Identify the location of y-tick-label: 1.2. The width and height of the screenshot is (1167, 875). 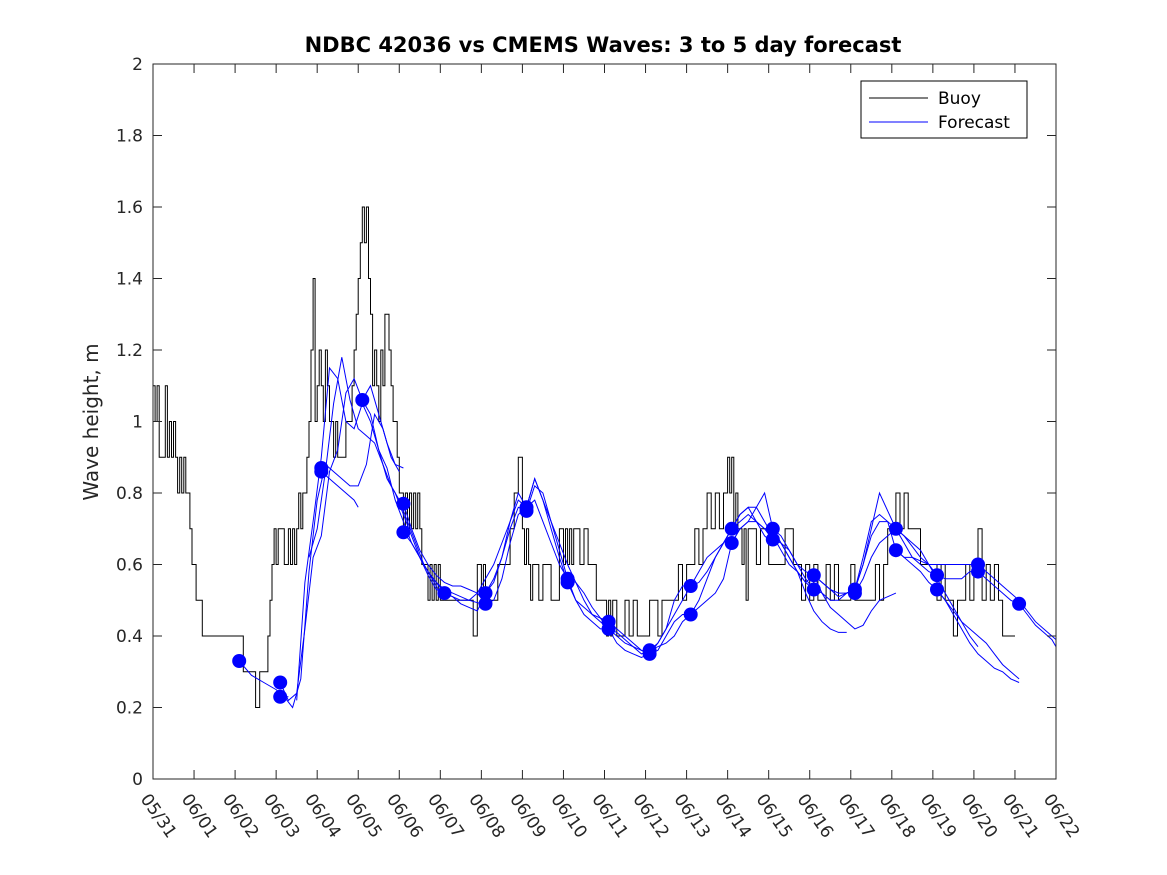
(129, 351).